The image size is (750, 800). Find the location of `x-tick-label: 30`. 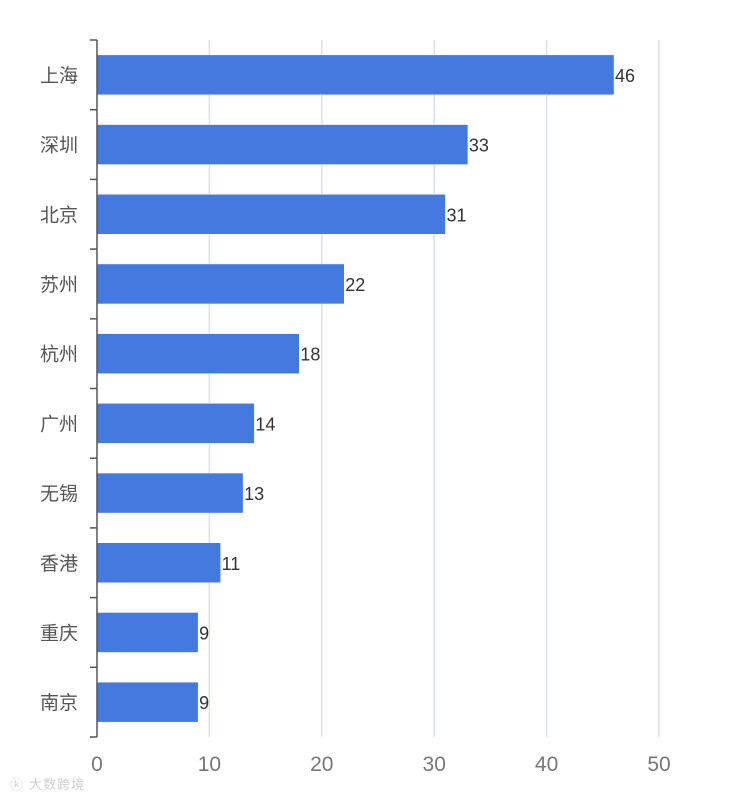

x-tick-label: 30 is located at coordinates (434, 764).